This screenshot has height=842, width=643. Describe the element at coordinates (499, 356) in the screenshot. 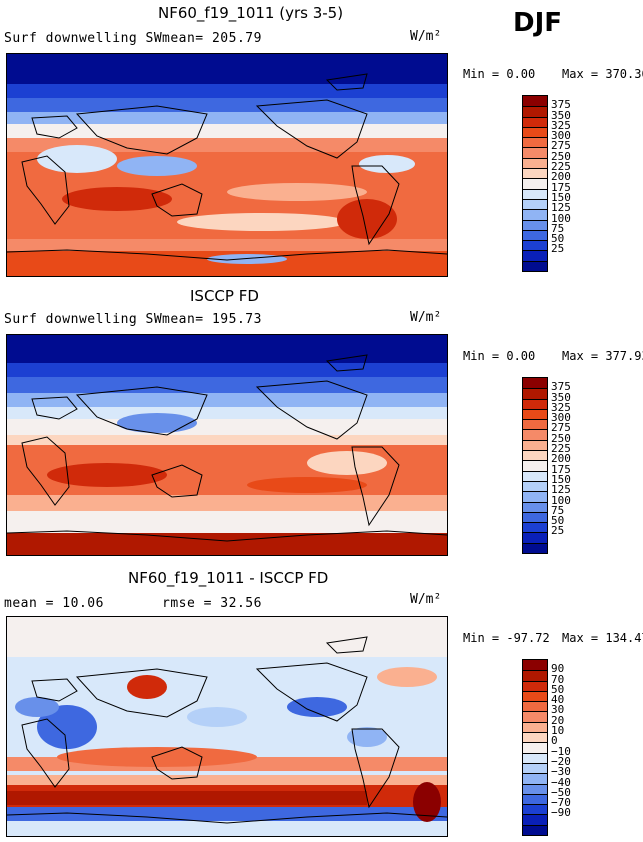

I see `panel2-min: Min = 0.00` at that location.